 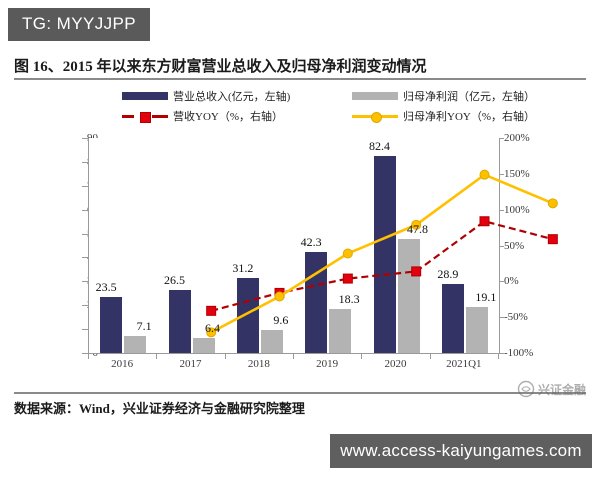 What do you see at coordinates (517, 209) in the screenshot?
I see `y-axis-right-tick: 100%` at bounding box center [517, 209].